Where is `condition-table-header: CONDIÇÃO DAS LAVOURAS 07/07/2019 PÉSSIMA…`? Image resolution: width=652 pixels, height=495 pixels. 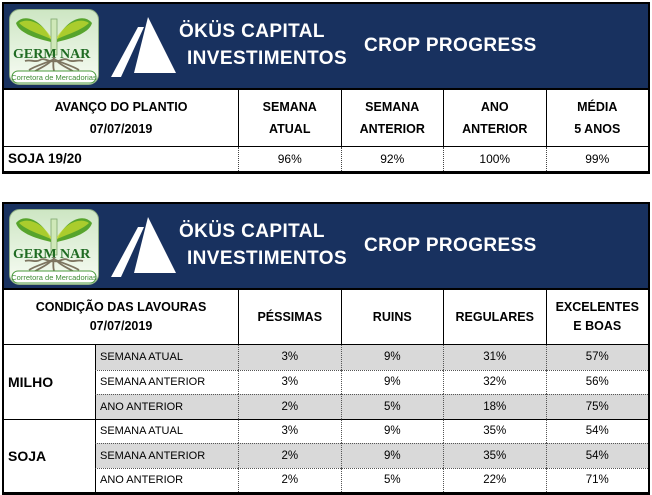
condition-table-header: CONDIÇÃO DAS LAVOURAS 07/07/2019 PÉSSIMA… is located at coordinates (326, 317).